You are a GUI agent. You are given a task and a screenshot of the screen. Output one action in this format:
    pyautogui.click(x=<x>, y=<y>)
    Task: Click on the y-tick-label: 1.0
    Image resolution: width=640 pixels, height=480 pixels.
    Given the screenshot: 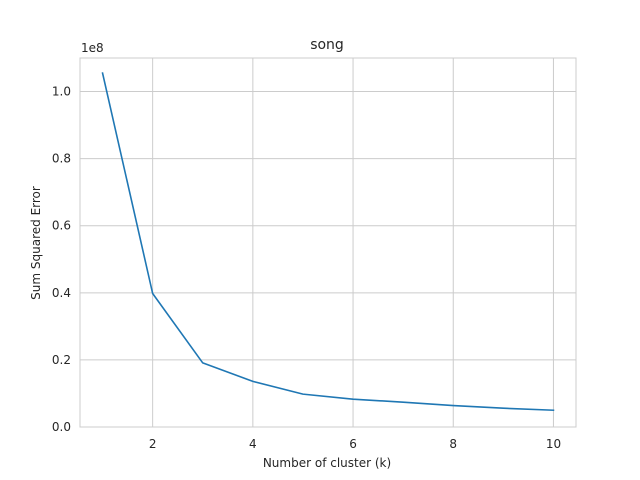 What is the action you would take?
    pyautogui.click(x=61, y=92)
    